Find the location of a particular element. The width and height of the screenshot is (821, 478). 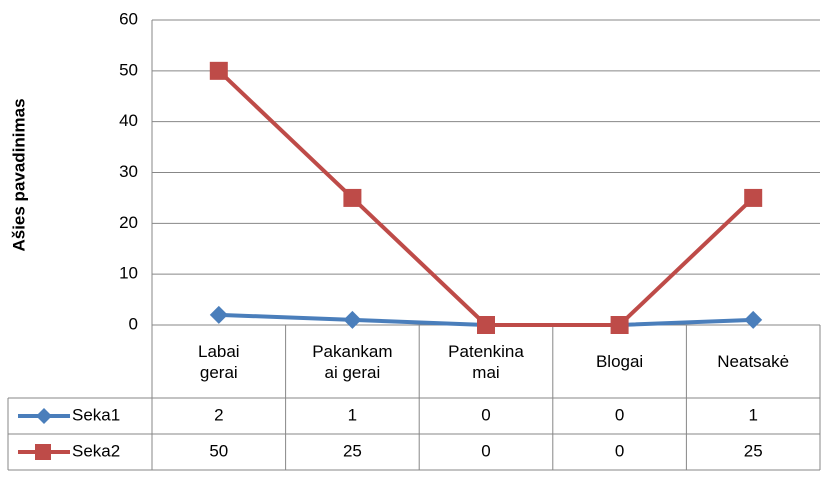

category-cell: Pakankamai gerai is located at coordinates (352, 361).